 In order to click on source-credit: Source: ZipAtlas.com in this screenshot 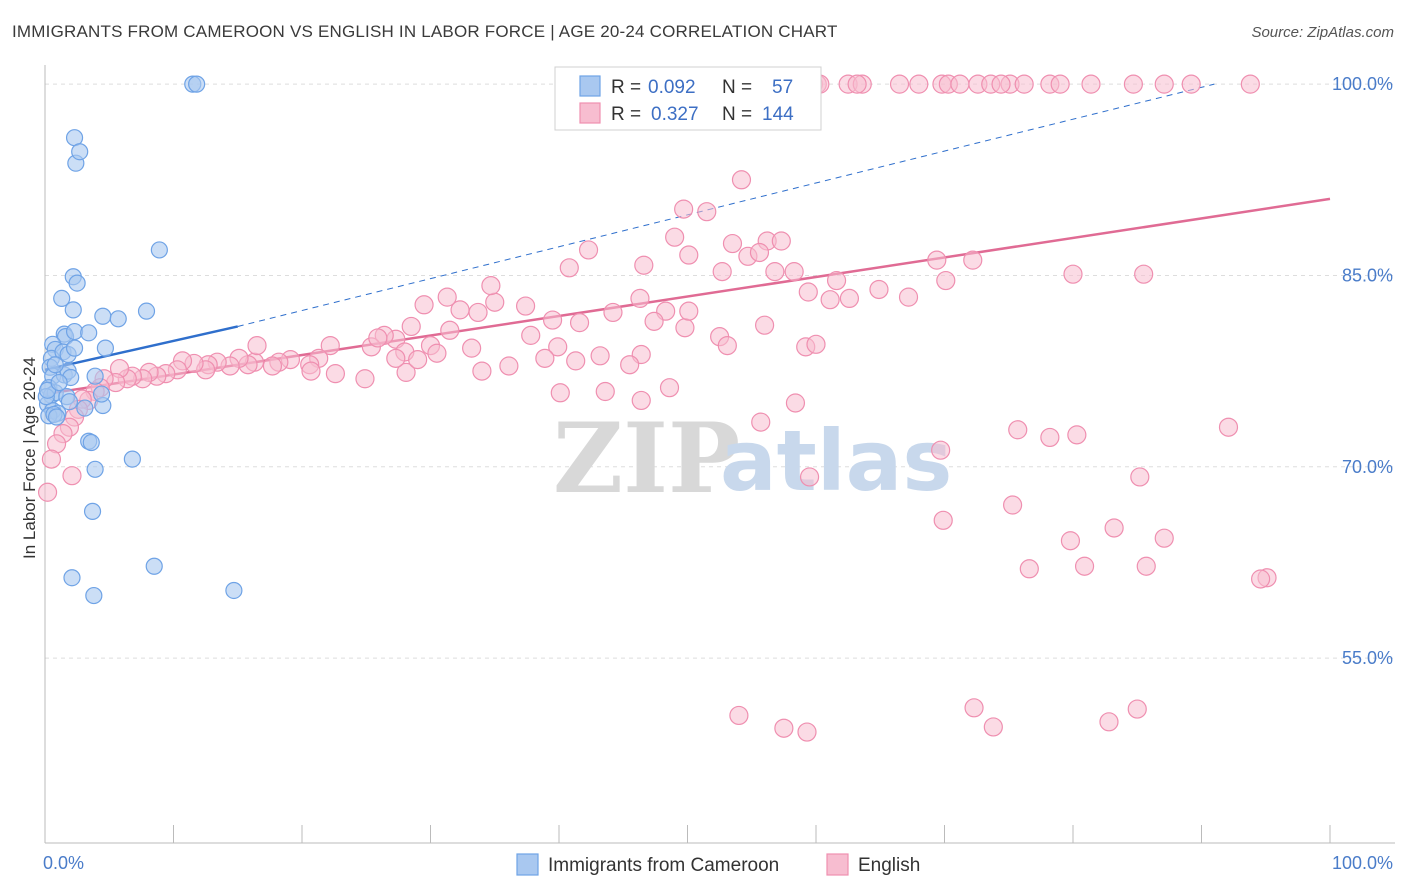, I will do `click(1322, 32)`.